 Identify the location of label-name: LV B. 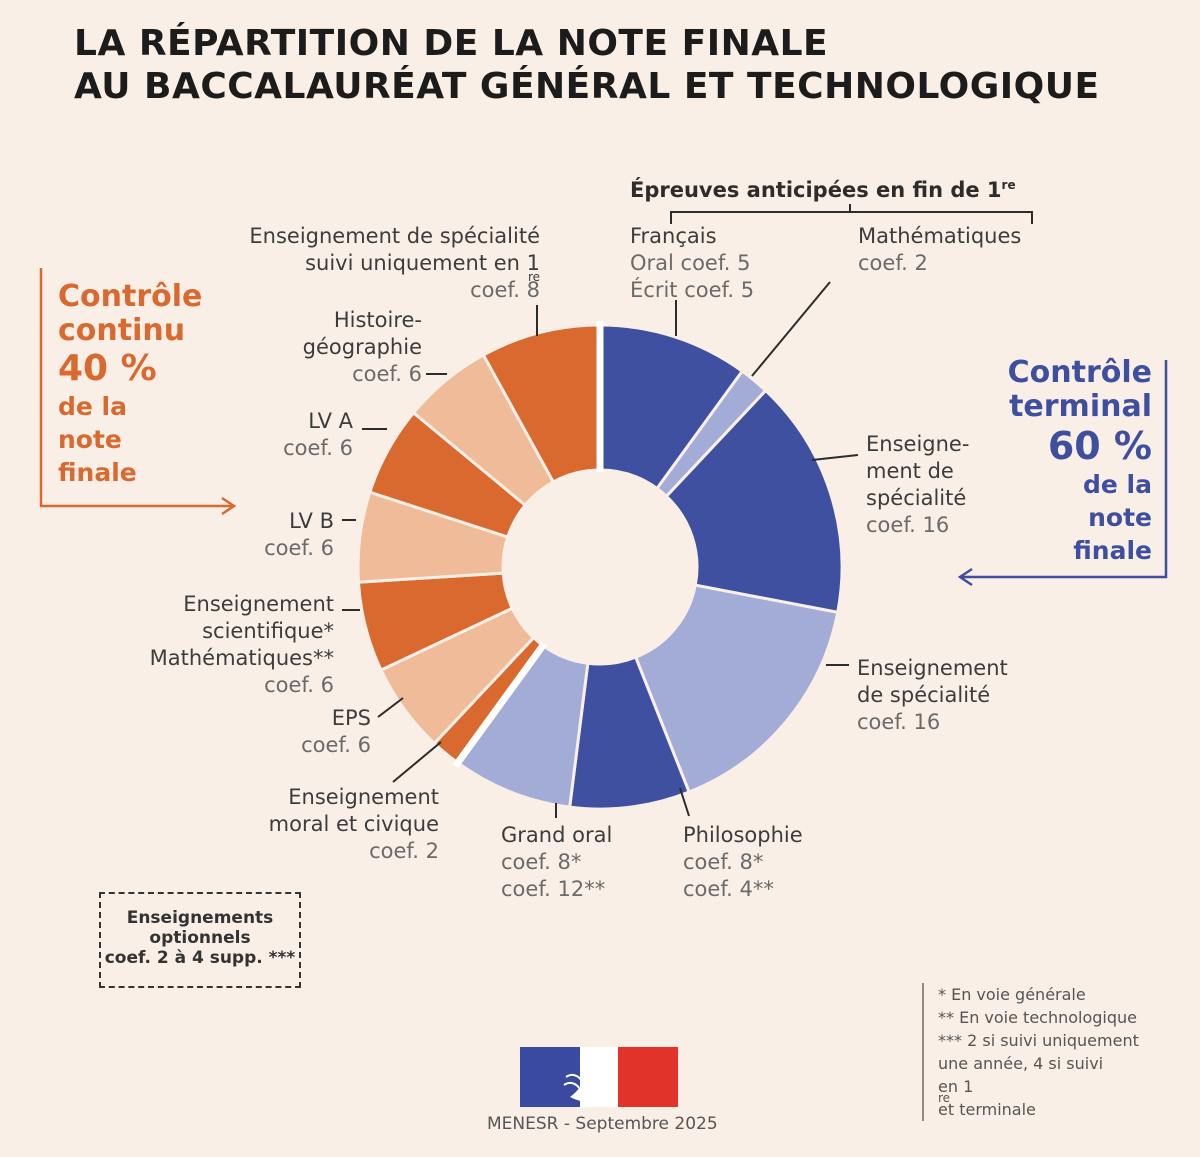
(311, 521).